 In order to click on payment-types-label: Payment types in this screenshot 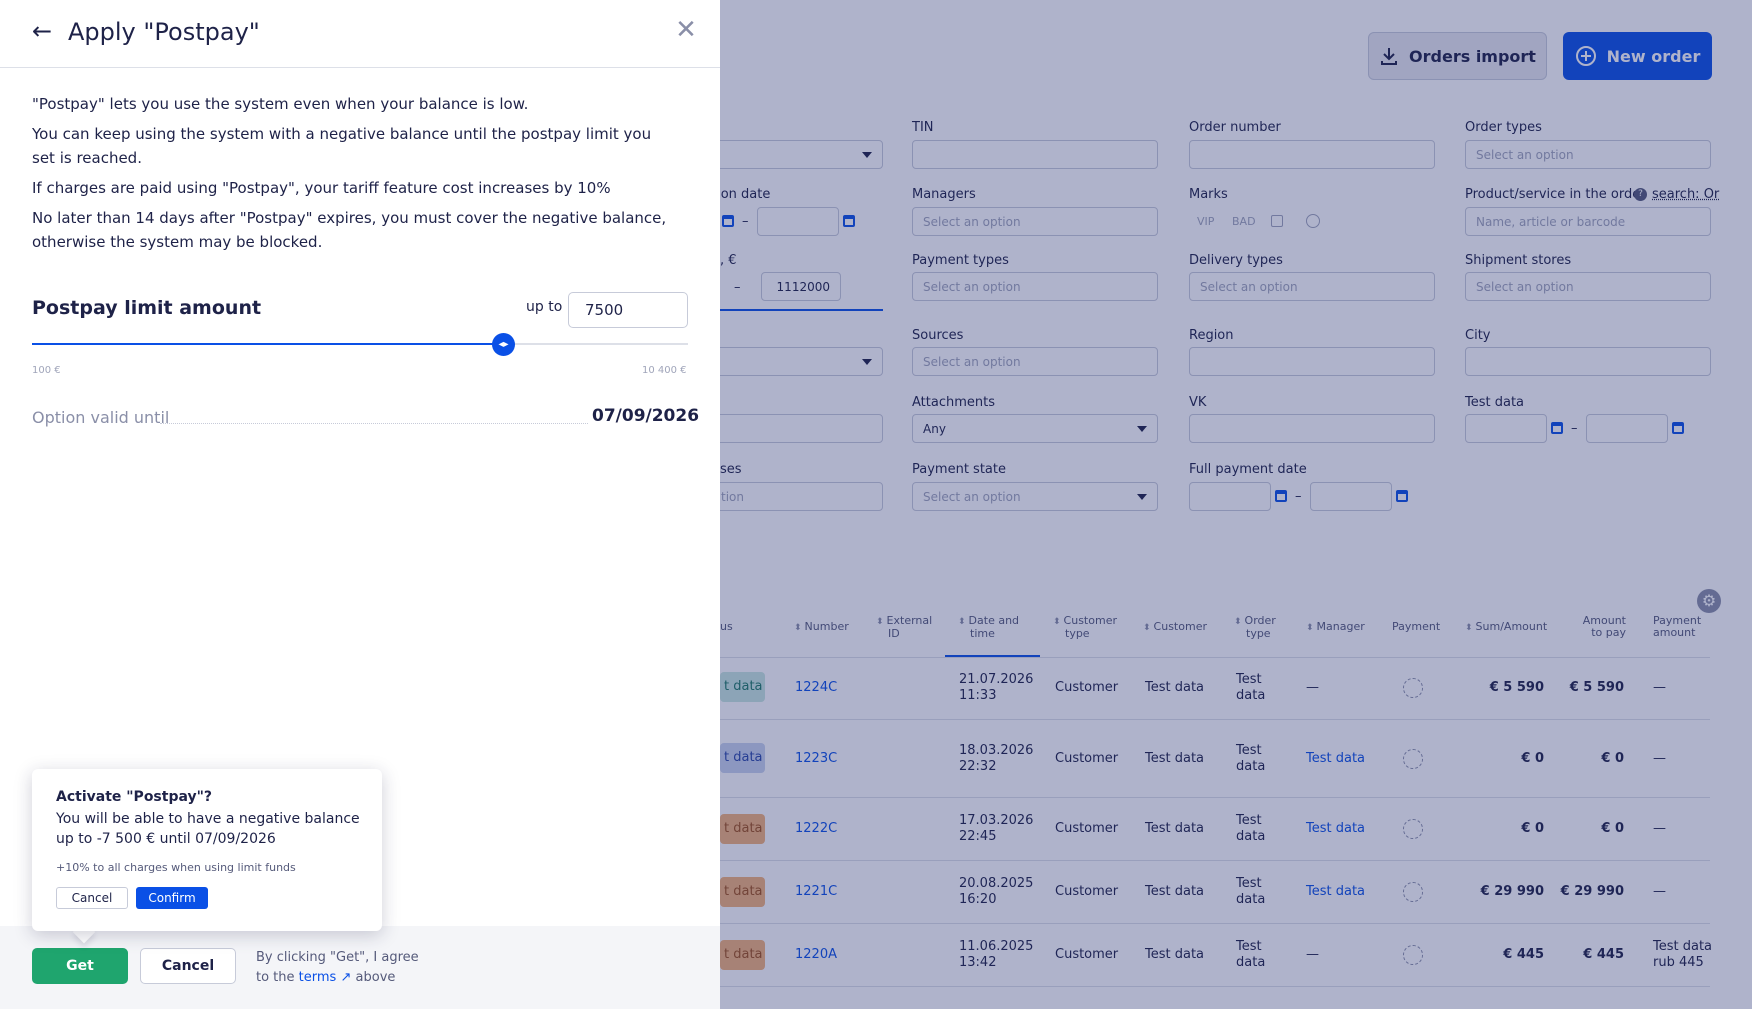, I will do `click(960, 260)`.